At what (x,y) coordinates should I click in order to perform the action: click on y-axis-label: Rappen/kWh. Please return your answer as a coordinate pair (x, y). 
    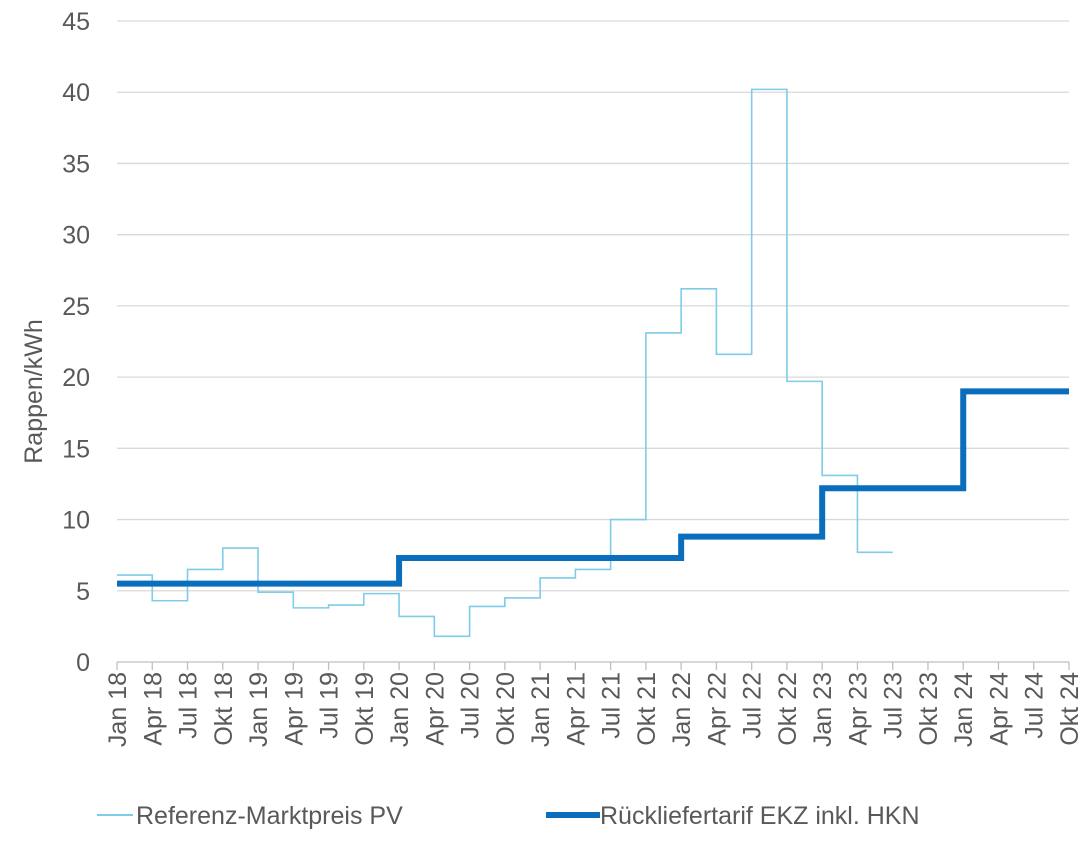
    Looking at the image, I should click on (34, 391).